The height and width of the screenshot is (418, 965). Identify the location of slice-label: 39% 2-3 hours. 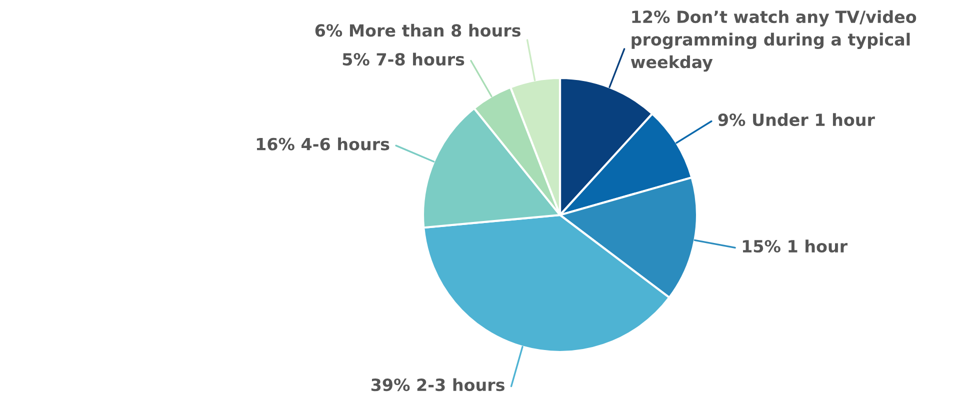
(437, 385).